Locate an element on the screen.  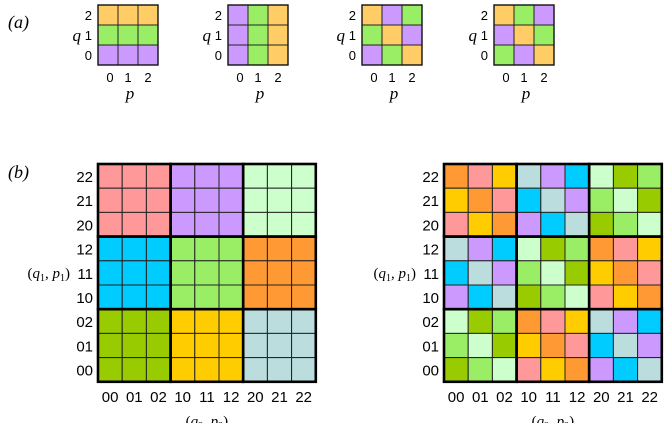
col-tick: 22 is located at coordinates (649, 397).